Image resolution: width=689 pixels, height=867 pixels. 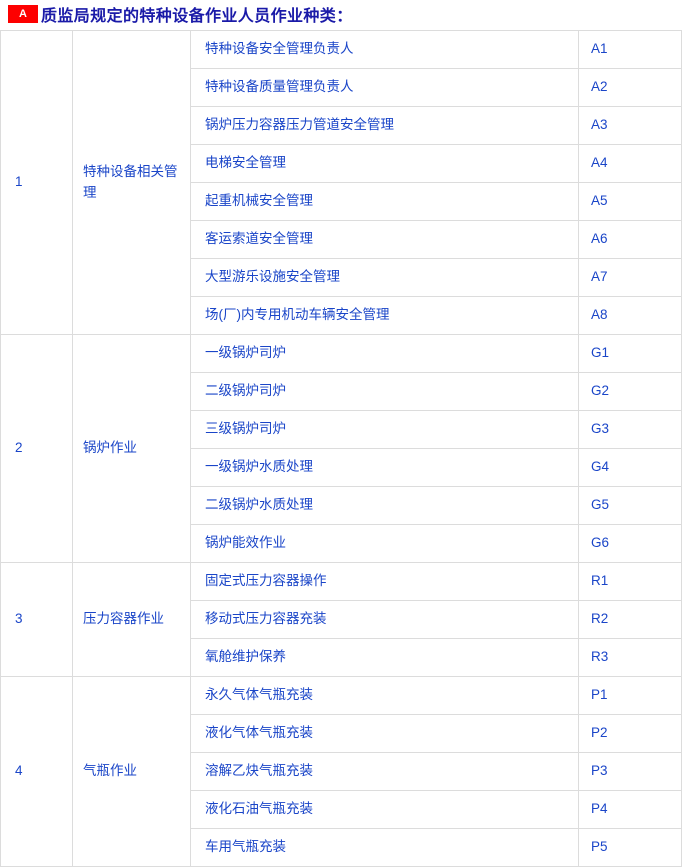 What do you see at coordinates (384, 809) in the screenshot?
I see `job-name-cell: 液化石油气瓶充装` at bounding box center [384, 809].